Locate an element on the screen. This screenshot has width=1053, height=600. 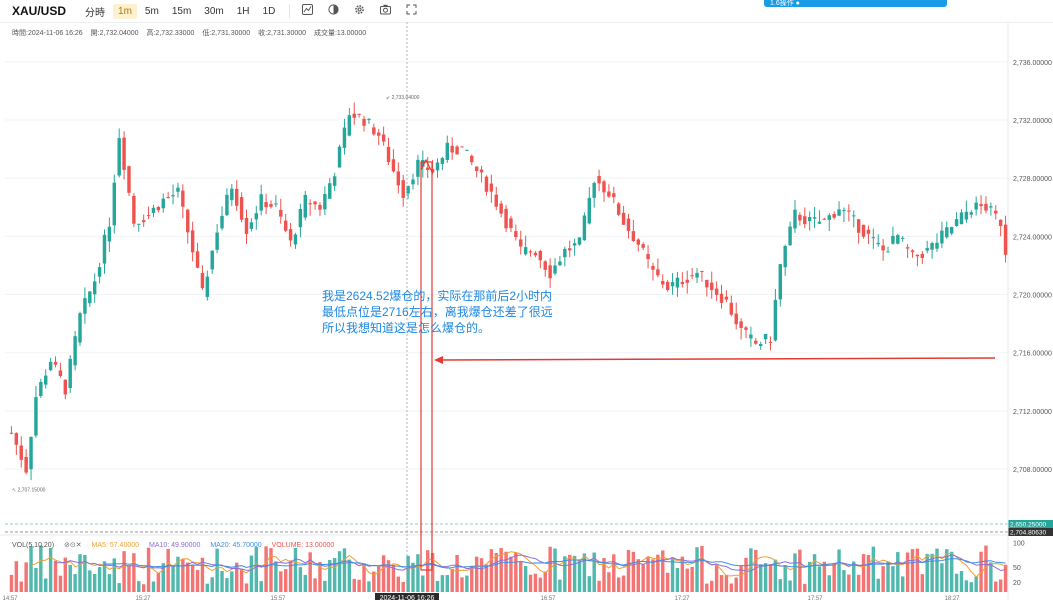
camera-icon is located at coordinates (385, 11).